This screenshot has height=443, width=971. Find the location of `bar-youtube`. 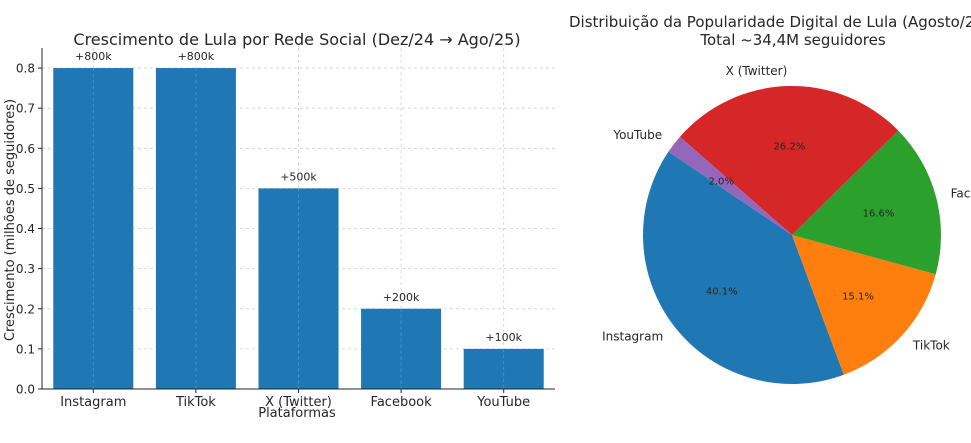

bar-youtube is located at coordinates (503, 368).